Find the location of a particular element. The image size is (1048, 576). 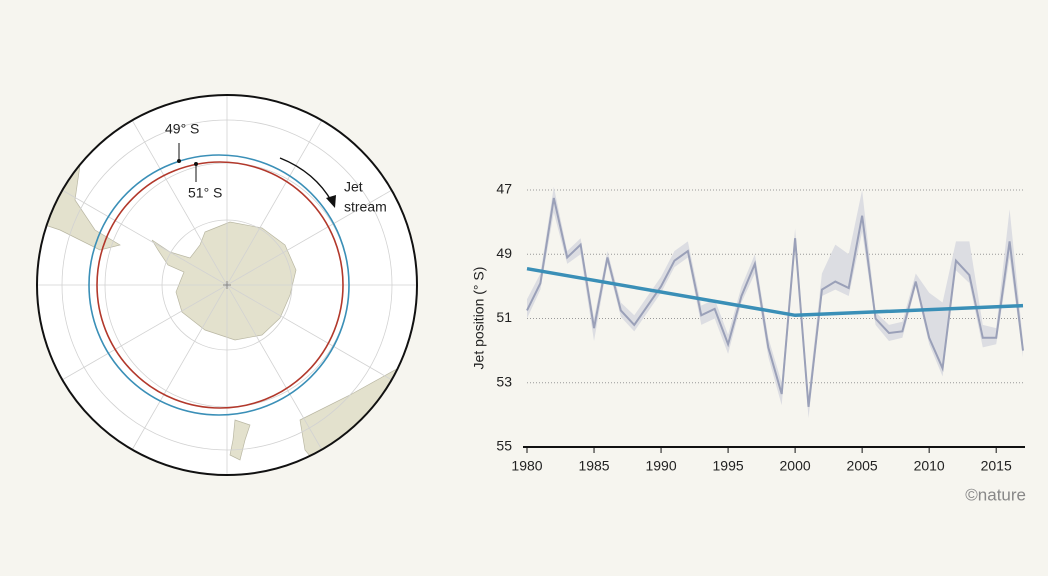

trend-line is located at coordinates (775, 292).